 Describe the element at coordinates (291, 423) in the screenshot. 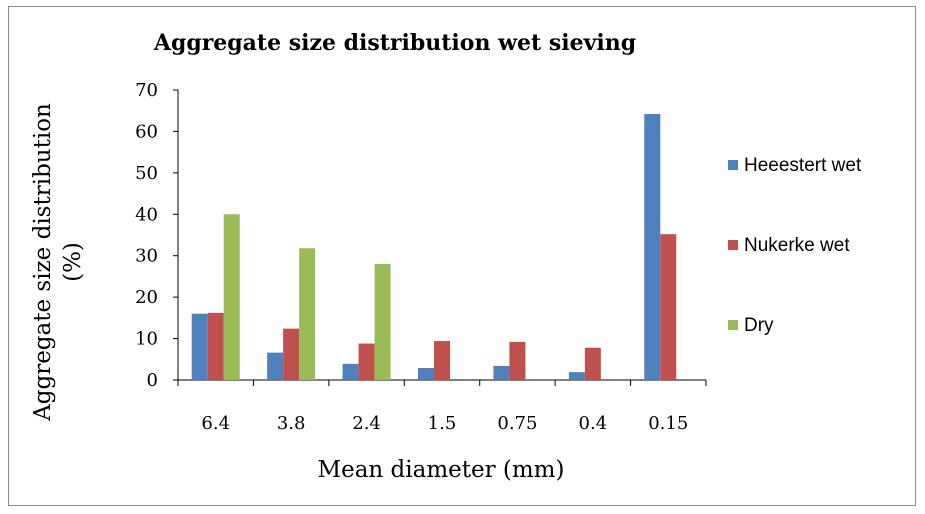

I see `x-tick-label: 3.8` at that location.